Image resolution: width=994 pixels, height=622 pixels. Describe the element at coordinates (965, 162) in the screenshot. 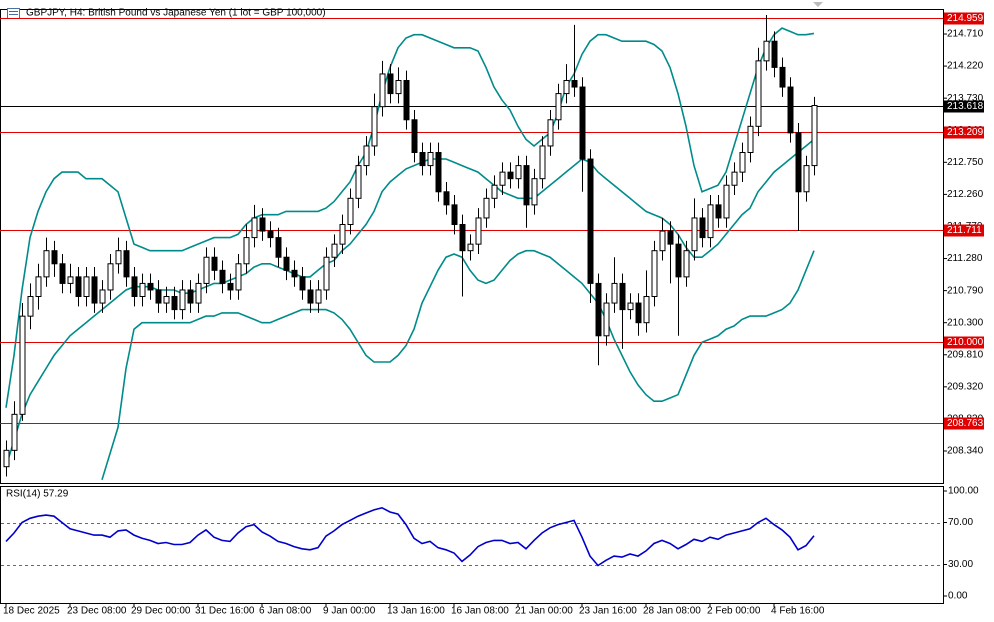

I see `y-tick-label: 212.750` at that location.